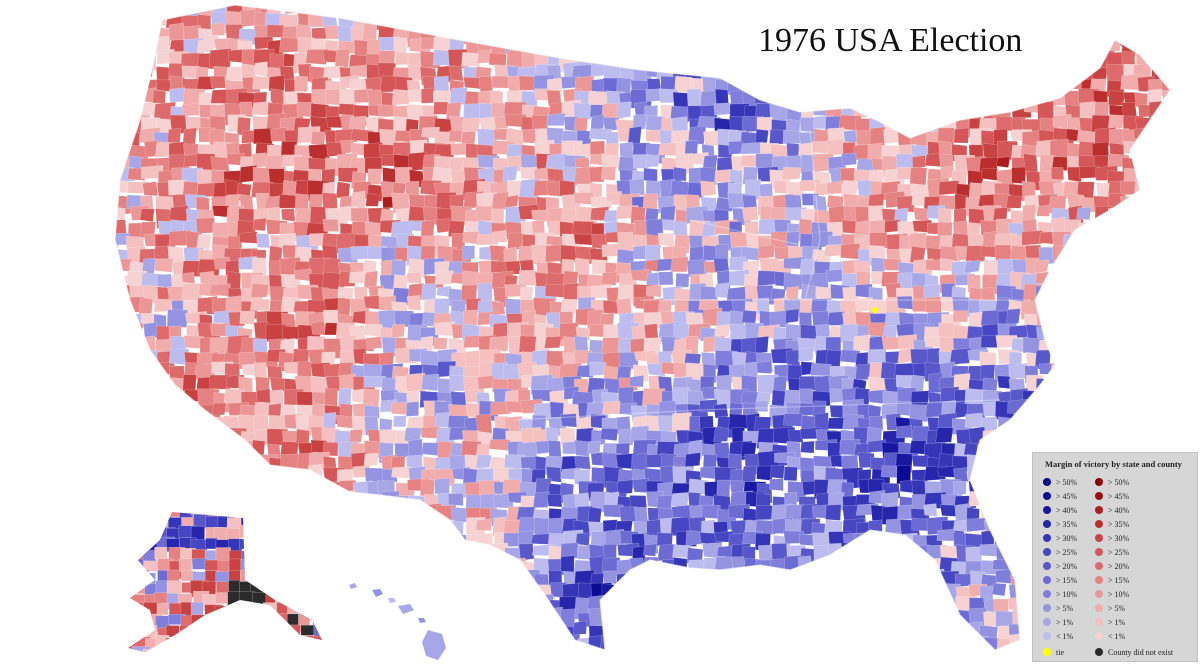  I want to click on hawaii-islands, so click(397, 621).